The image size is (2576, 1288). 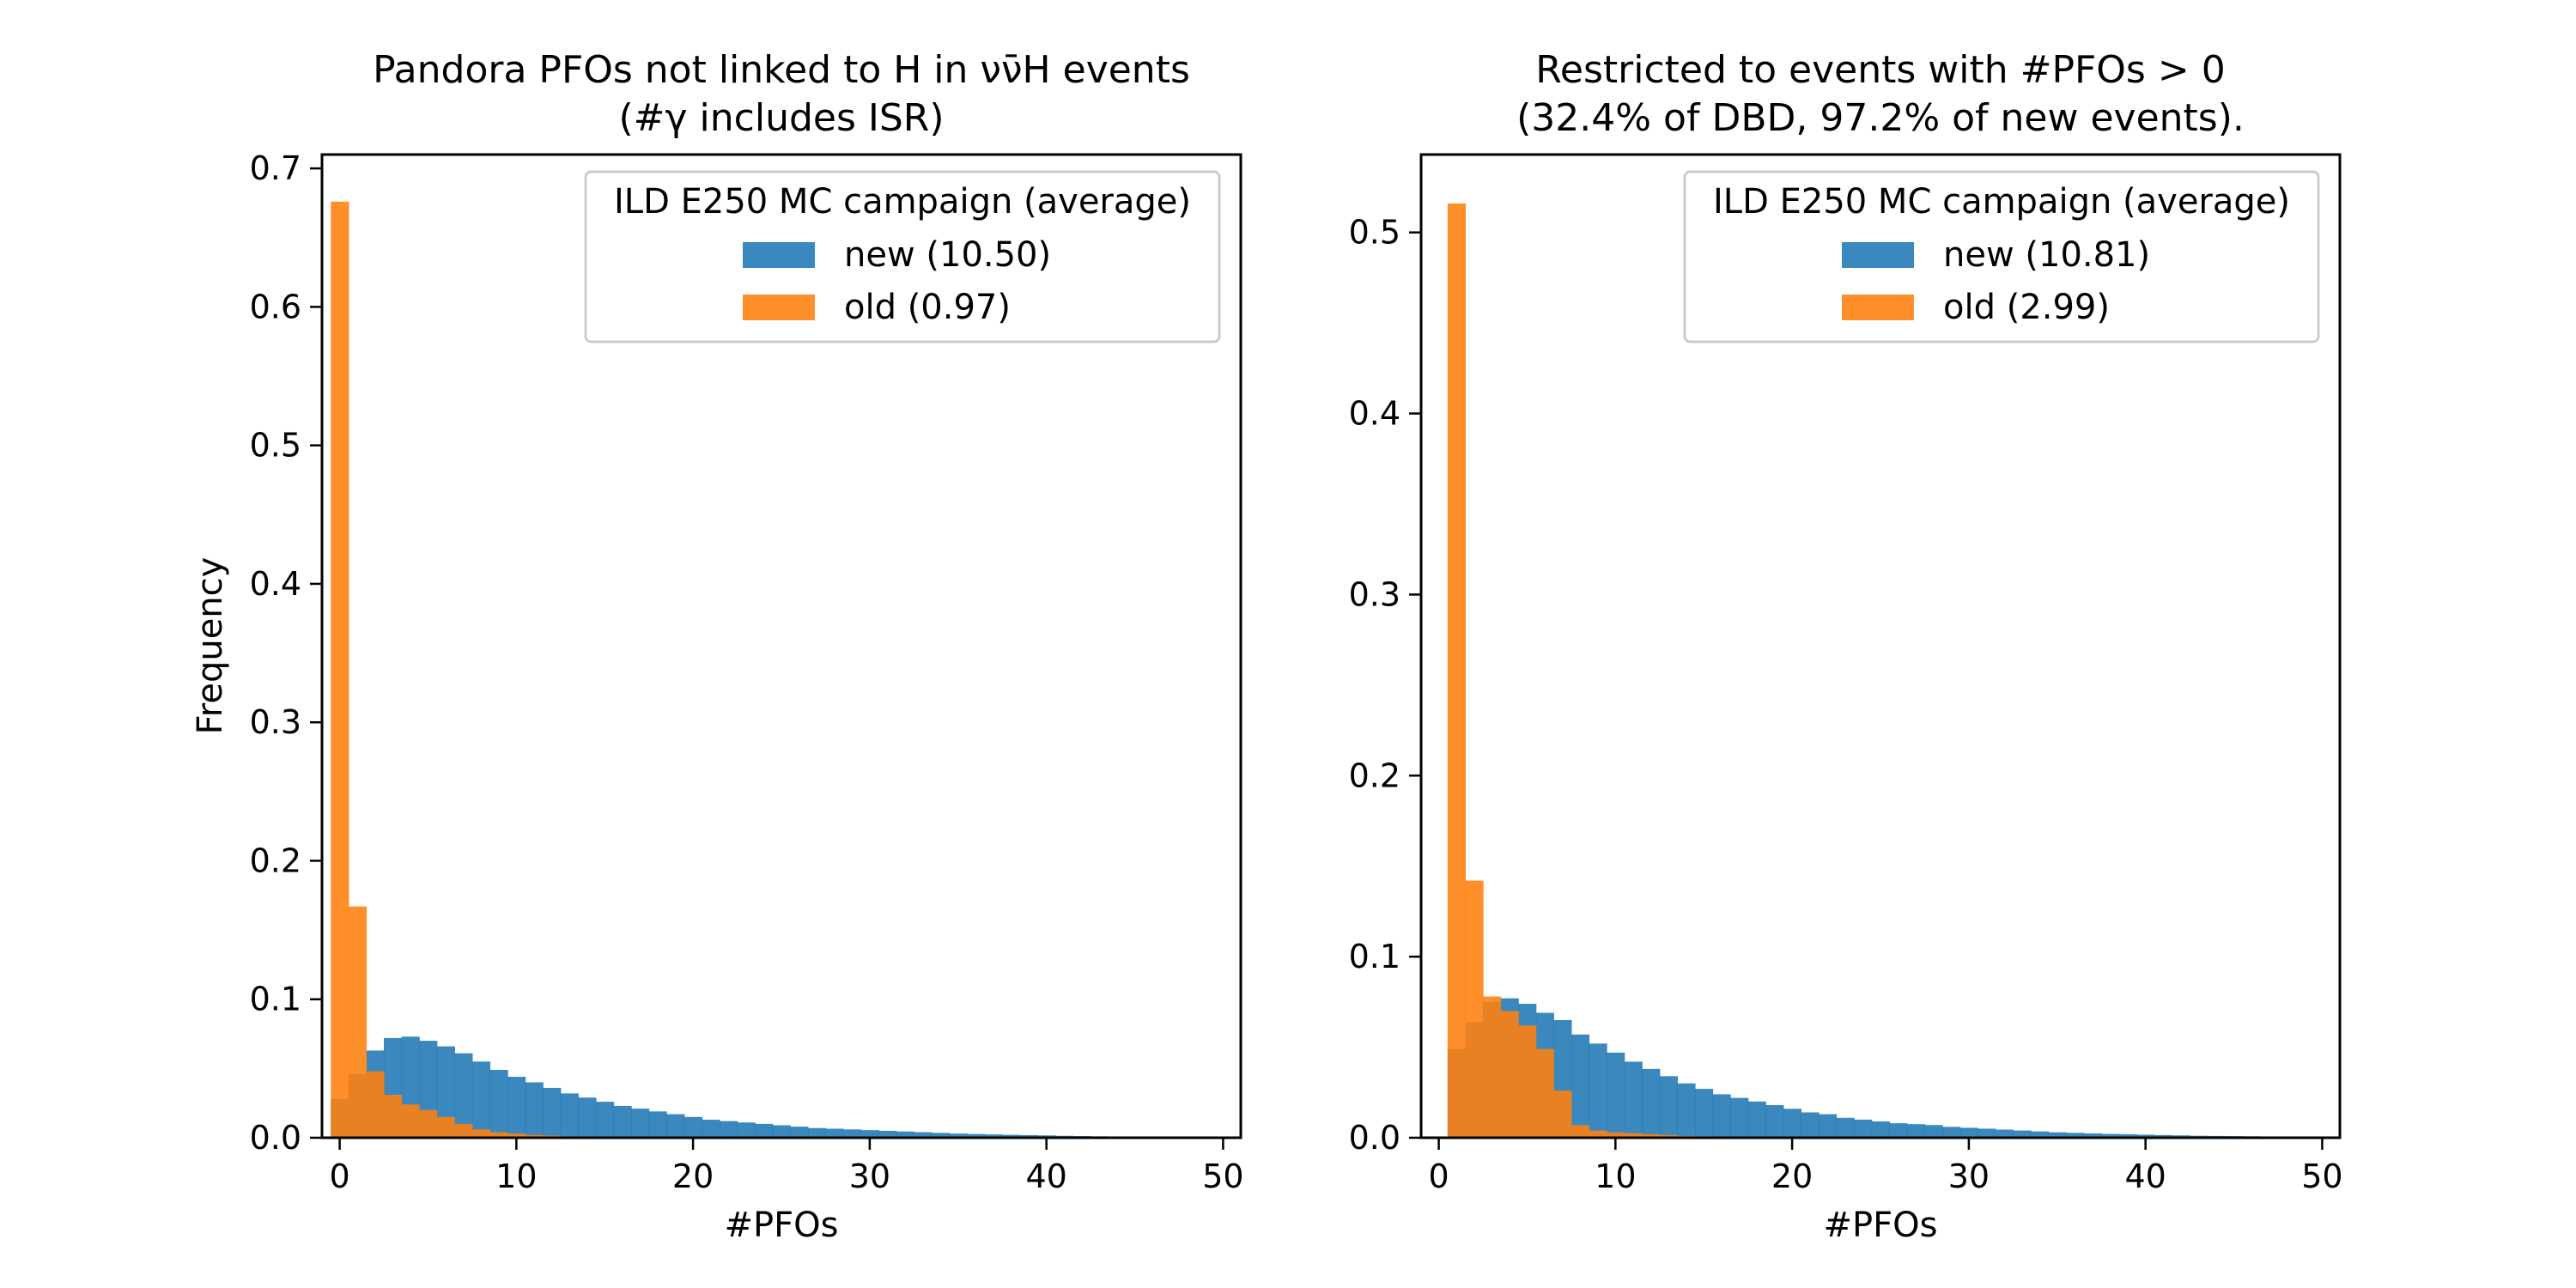 I want to click on right-y-axis: 0.0 0.1 0.2 0.3 0.4 0.5, so click(x=1385, y=685).